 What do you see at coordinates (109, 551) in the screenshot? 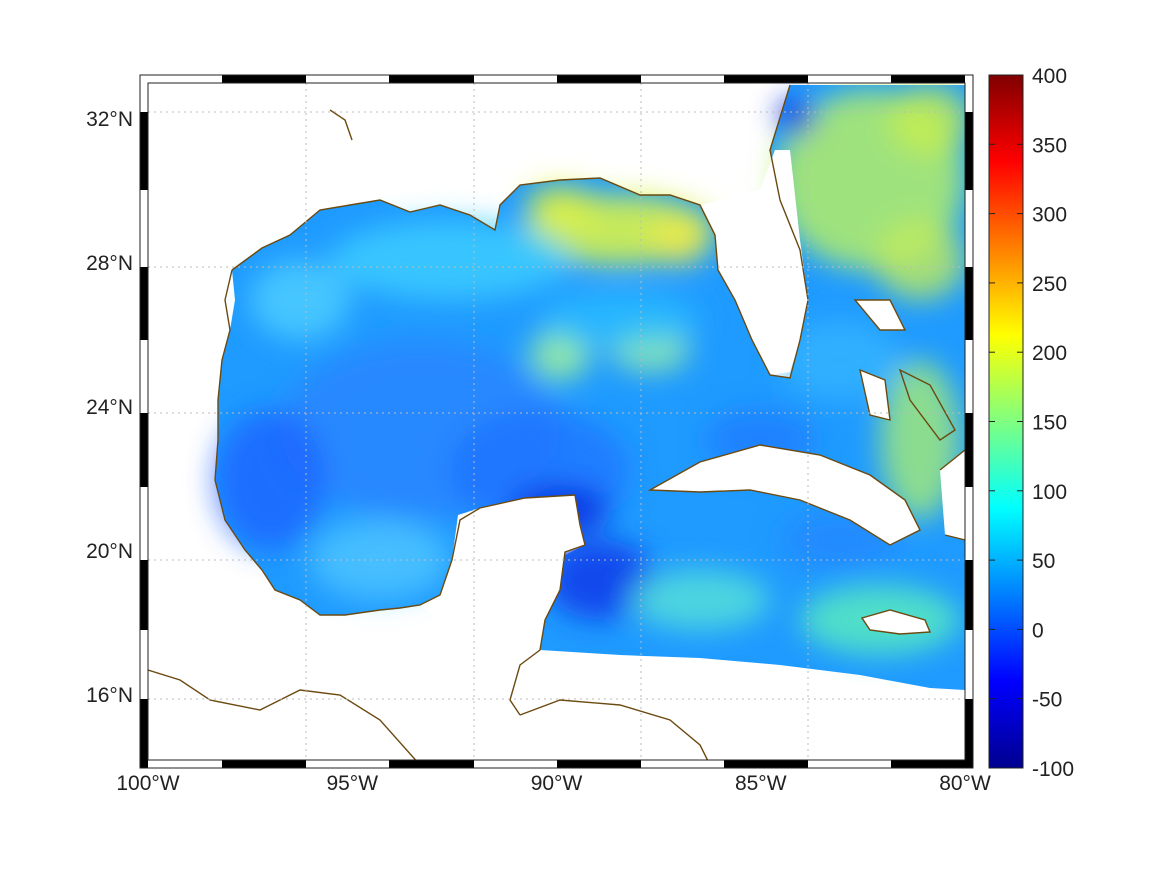
I see `latitude-tick-label: 20°N` at bounding box center [109, 551].